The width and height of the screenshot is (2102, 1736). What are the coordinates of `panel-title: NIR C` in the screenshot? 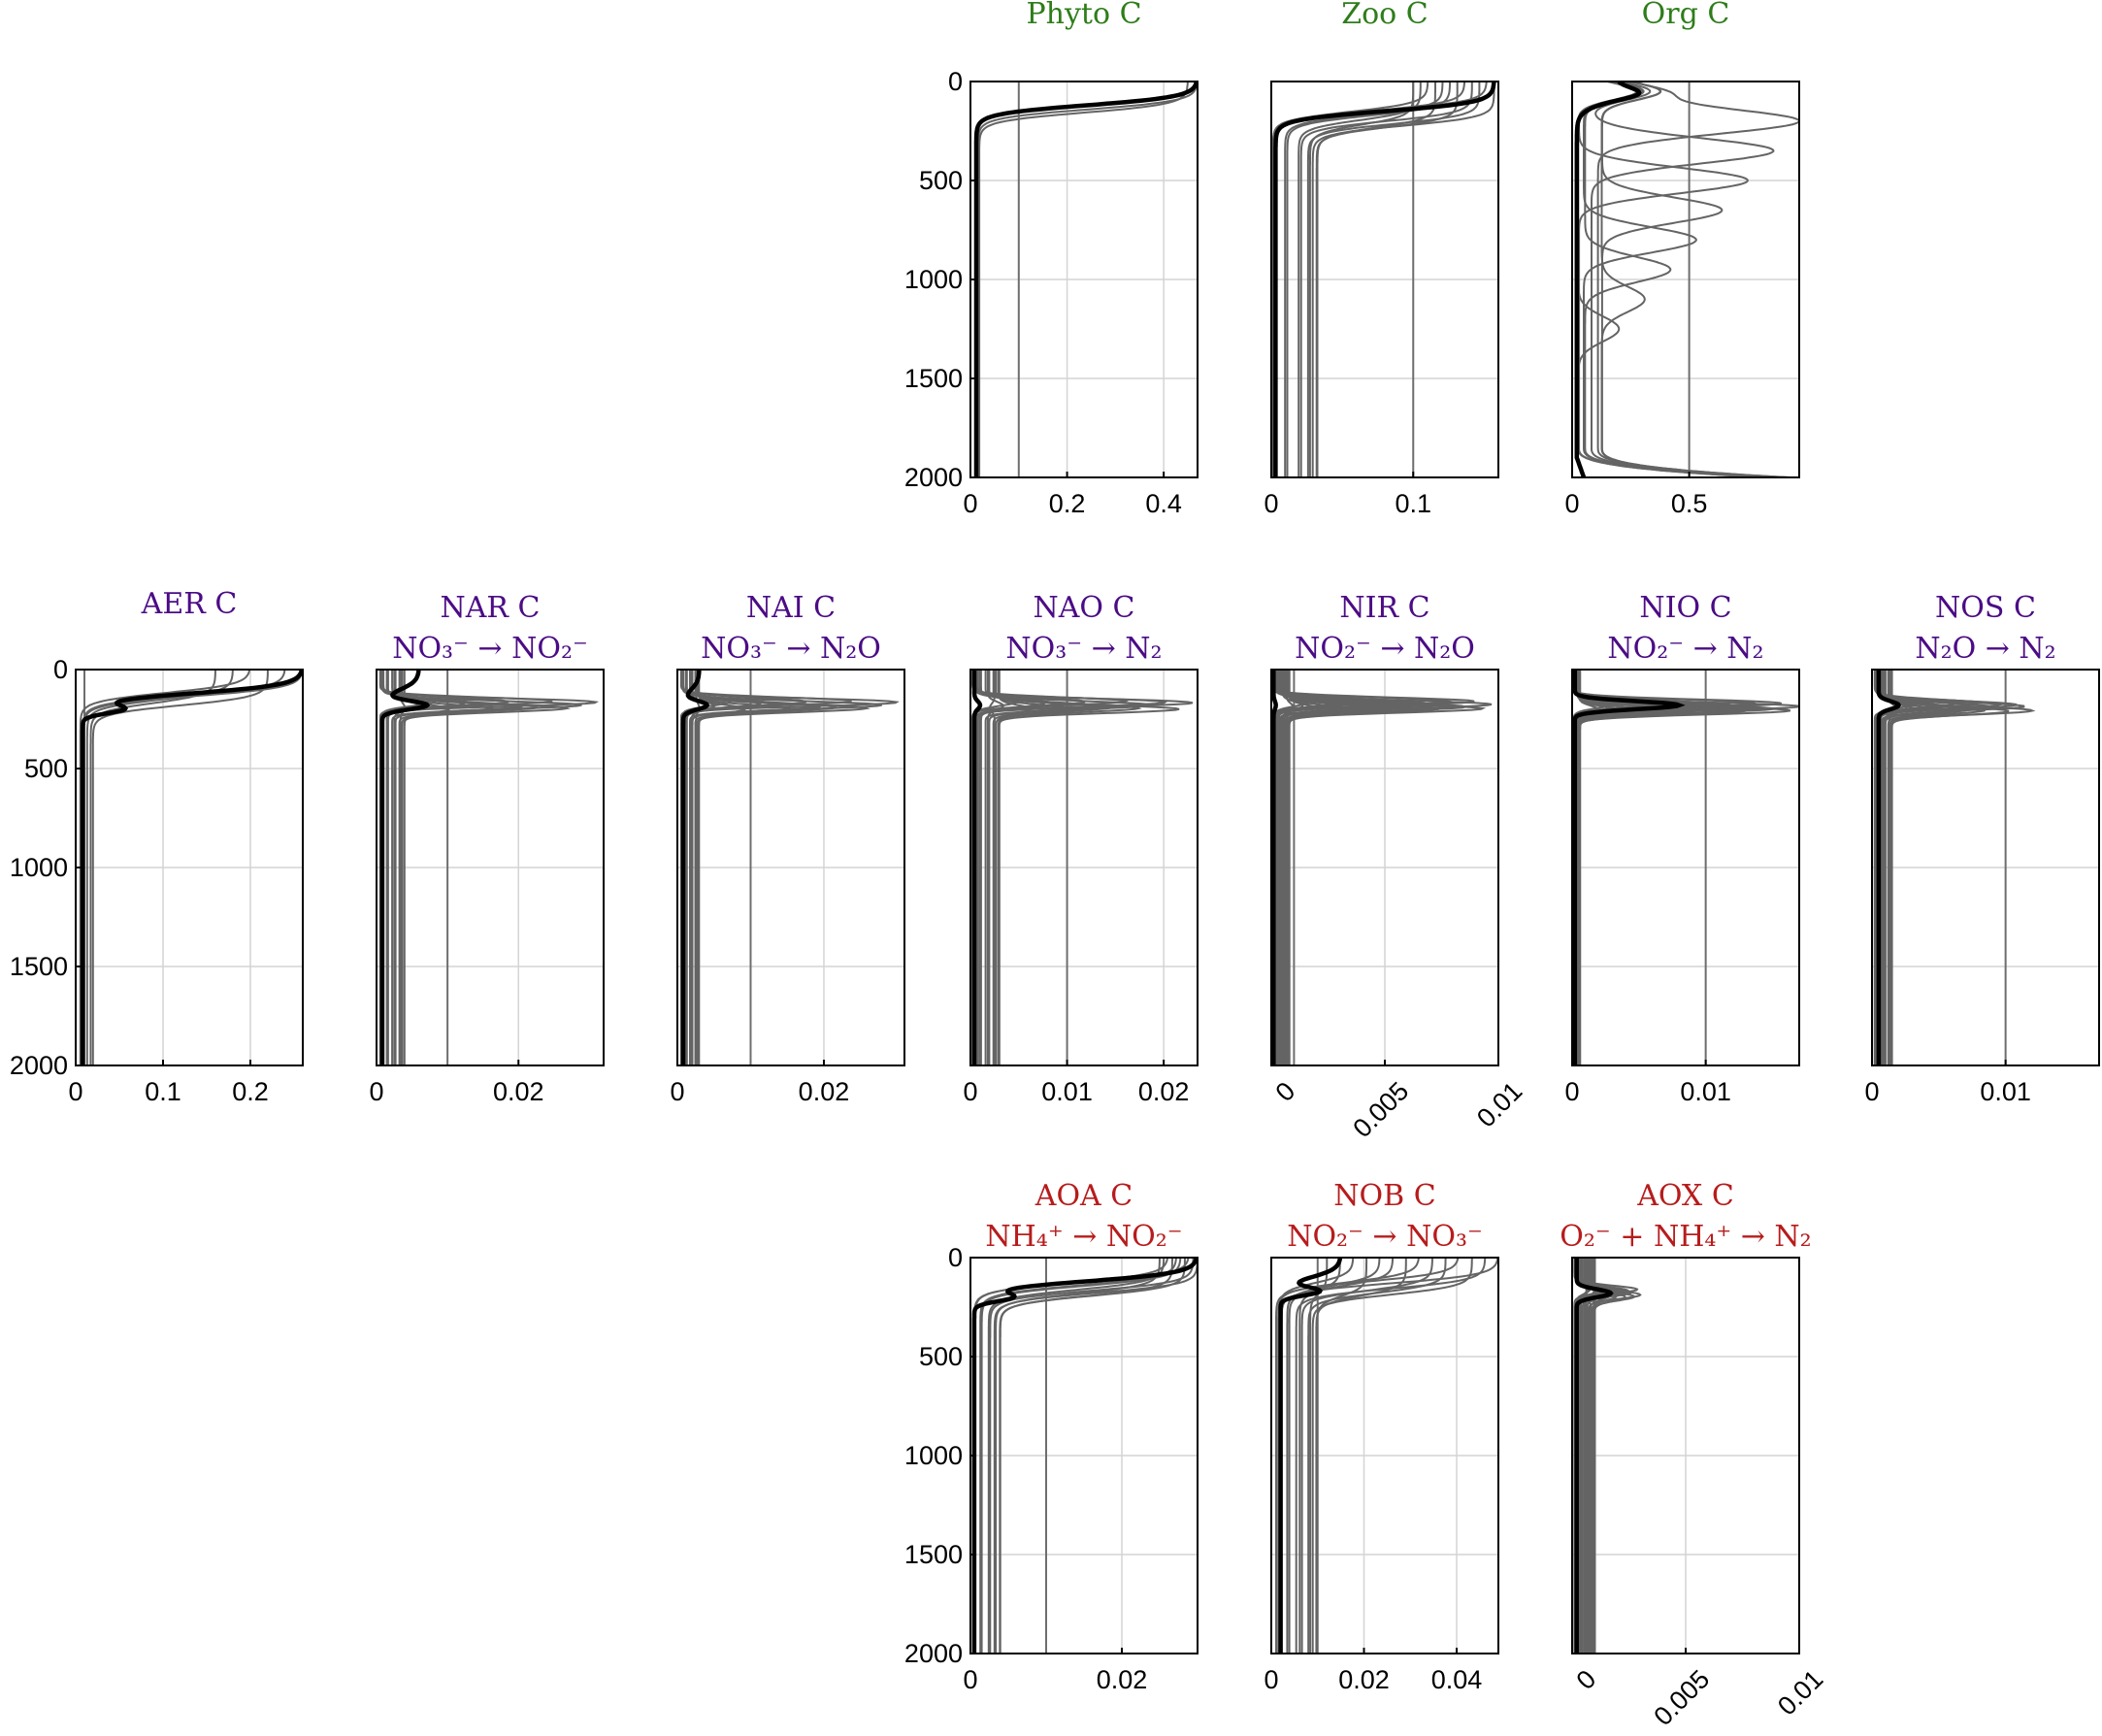 It's located at (1384, 608).